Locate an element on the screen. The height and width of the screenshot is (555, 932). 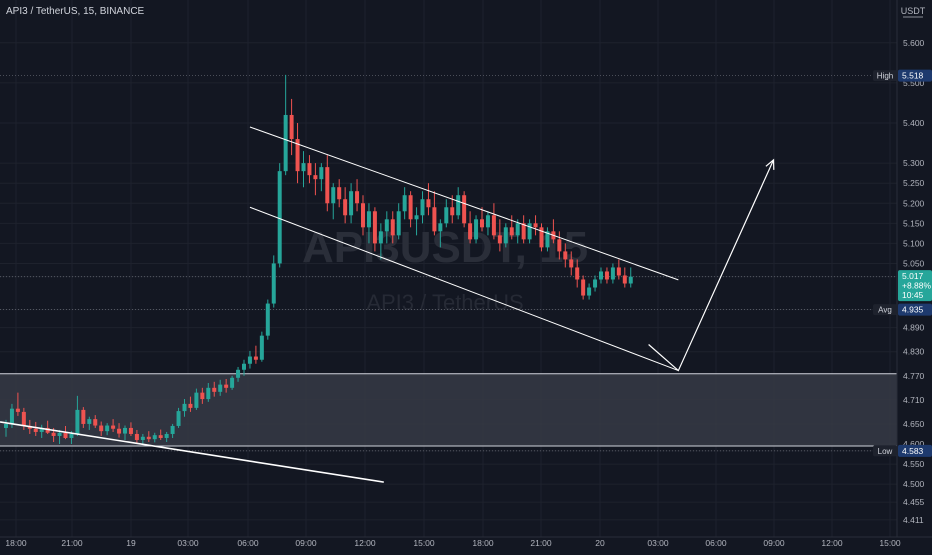
channel-upper-line is located at coordinates (464, 203).